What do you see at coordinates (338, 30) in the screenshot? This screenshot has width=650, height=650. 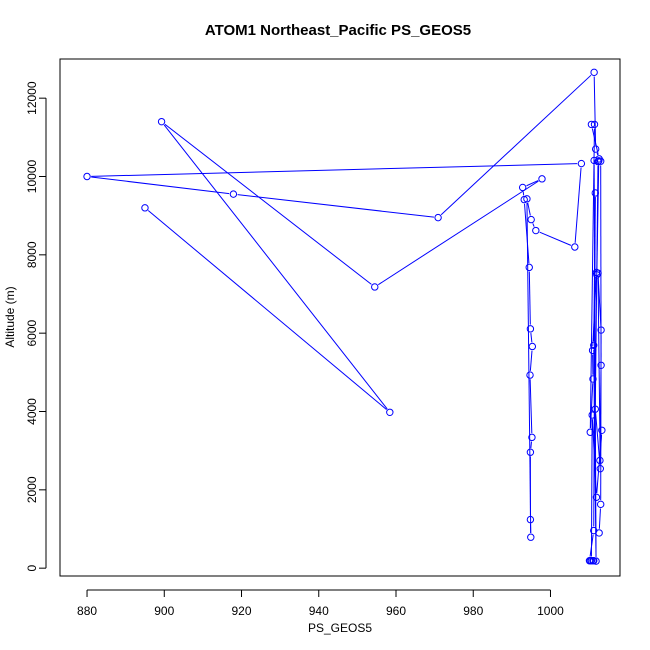 I see `chart-title: ATOM1 Northeast_Pacific PS_GEOS5` at bounding box center [338, 30].